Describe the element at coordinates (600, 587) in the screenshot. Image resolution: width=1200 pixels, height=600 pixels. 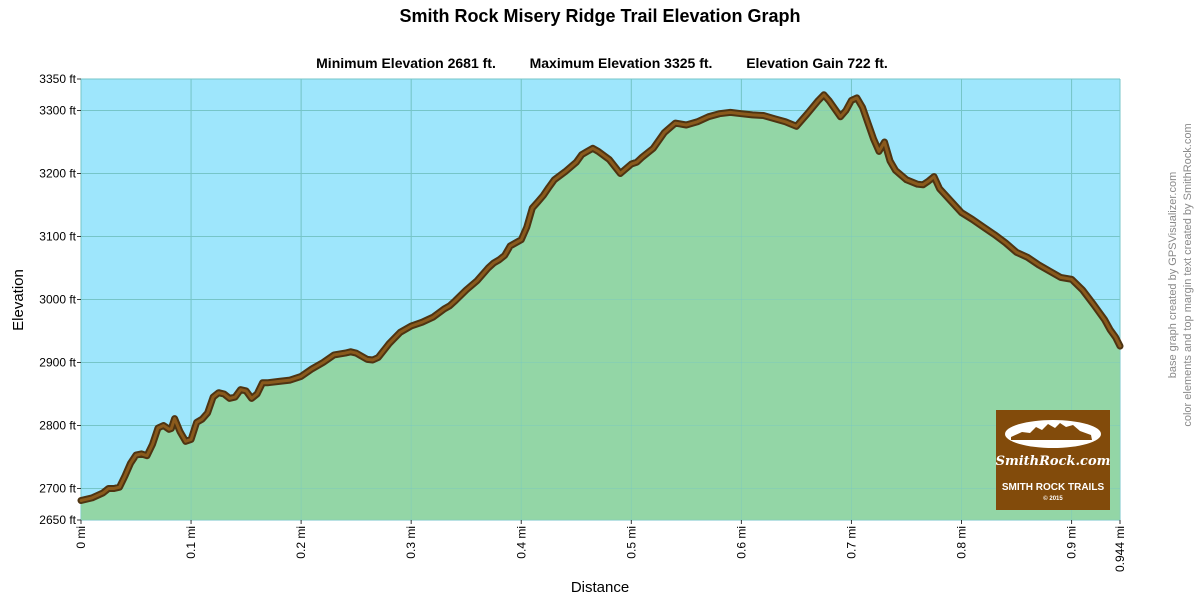
I see `x-axis-label: Distance` at that location.